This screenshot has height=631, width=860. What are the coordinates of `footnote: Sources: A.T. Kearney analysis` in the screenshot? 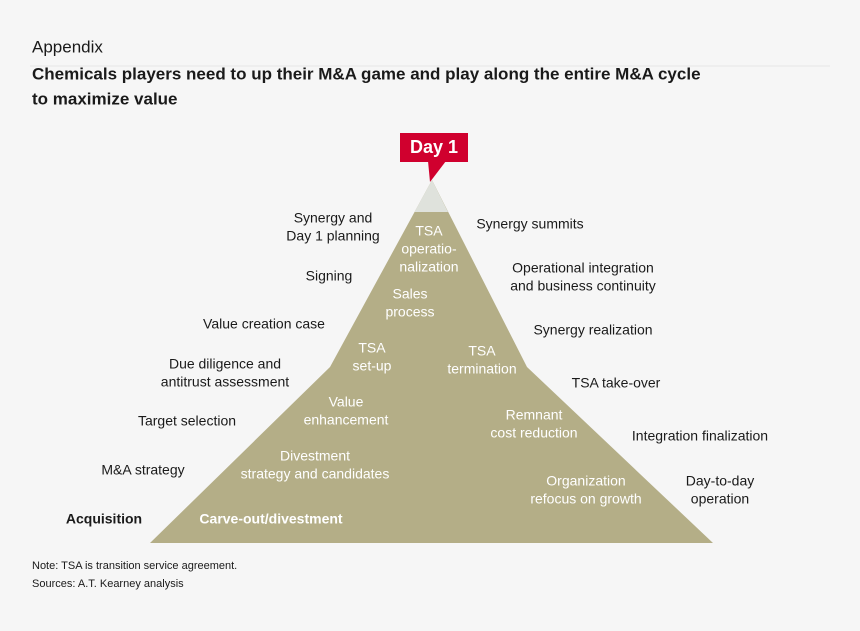 It's located at (108, 584).